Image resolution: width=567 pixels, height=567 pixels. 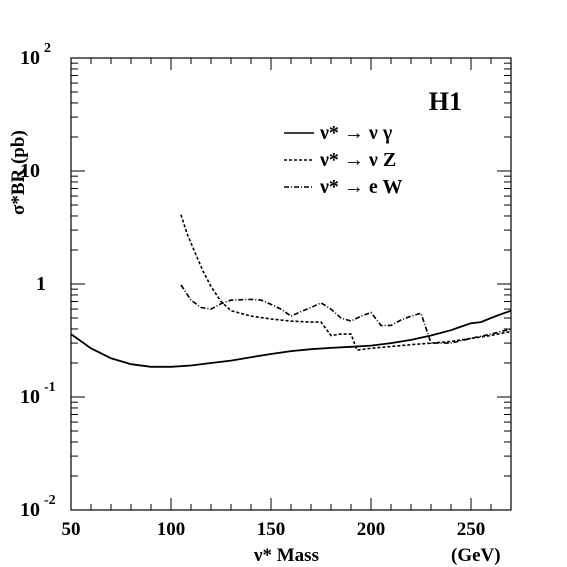 I want to click on y-tick-exponent: -1, so click(x=50, y=387).